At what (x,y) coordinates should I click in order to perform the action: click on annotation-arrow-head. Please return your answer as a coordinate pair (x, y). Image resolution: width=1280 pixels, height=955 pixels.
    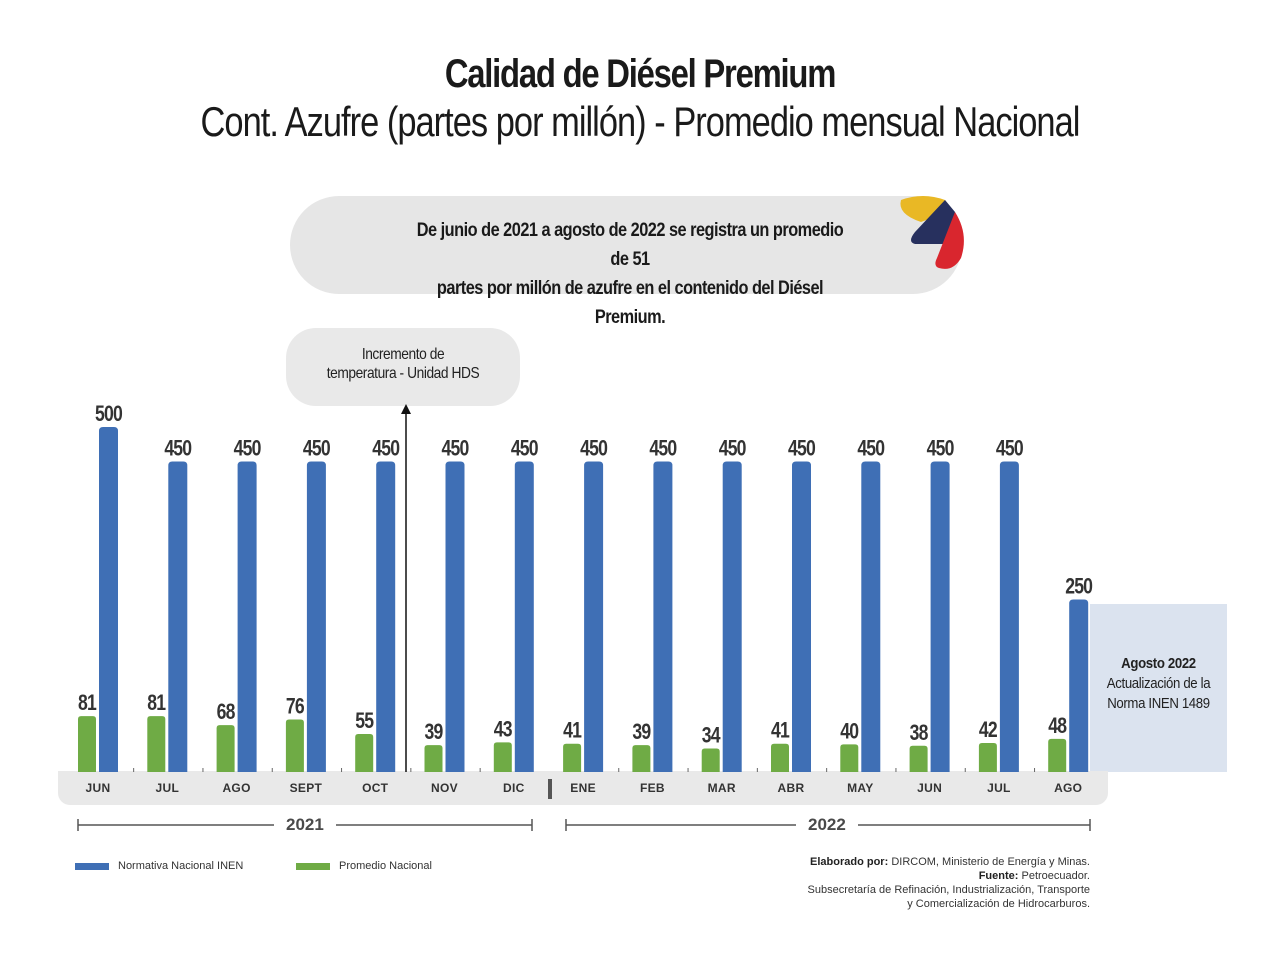
    Looking at the image, I should click on (406, 409).